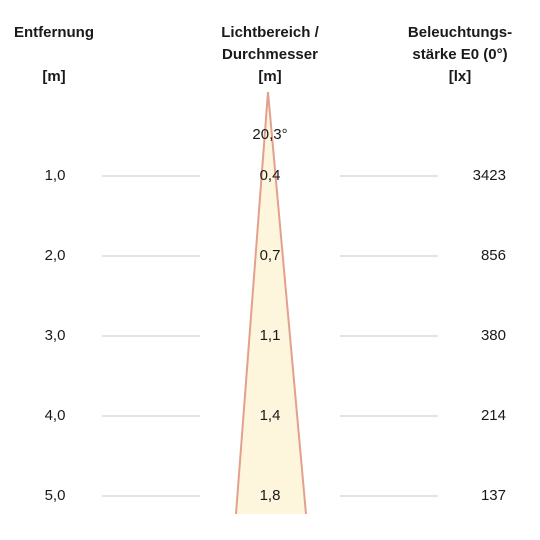 The height and width of the screenshot is (540, 540). I want to click on illuminance-value: 380, so click(493, 335).